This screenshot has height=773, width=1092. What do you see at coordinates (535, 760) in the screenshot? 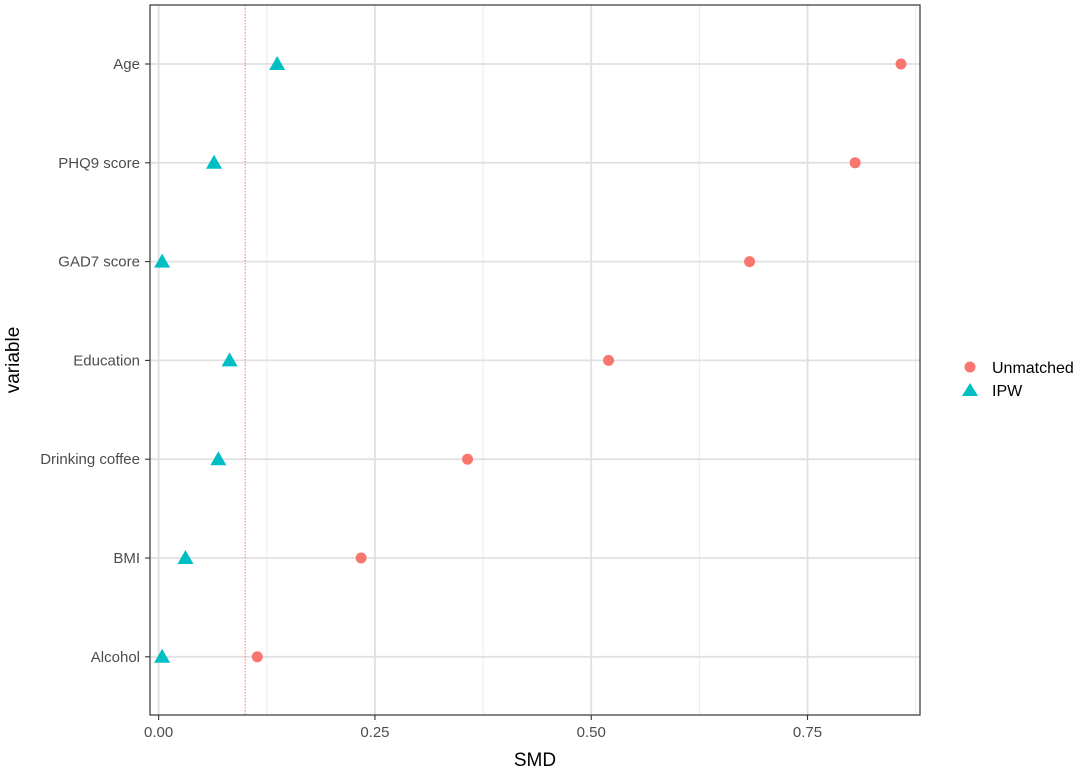
I see `x-axis-title: SMD` at bounding box center [535, 760].